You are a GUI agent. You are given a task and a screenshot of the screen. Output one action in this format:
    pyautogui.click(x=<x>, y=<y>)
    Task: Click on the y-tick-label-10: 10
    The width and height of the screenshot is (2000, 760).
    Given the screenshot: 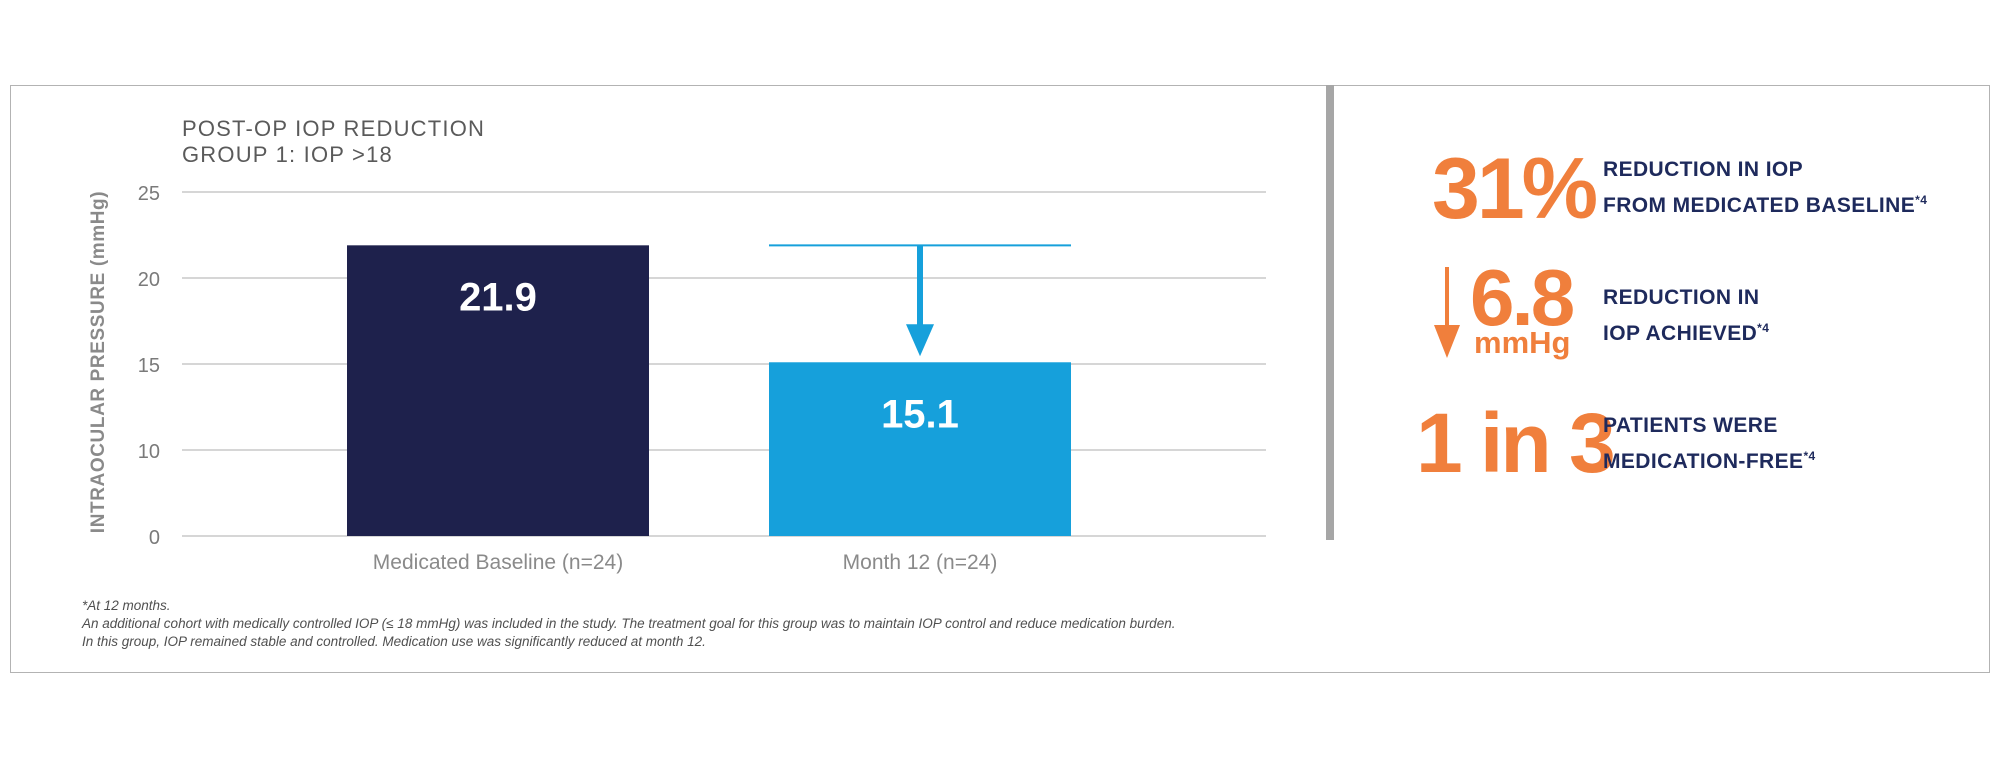 What is the action you would take?
    pyautogui.click(x=149, y=452)
    